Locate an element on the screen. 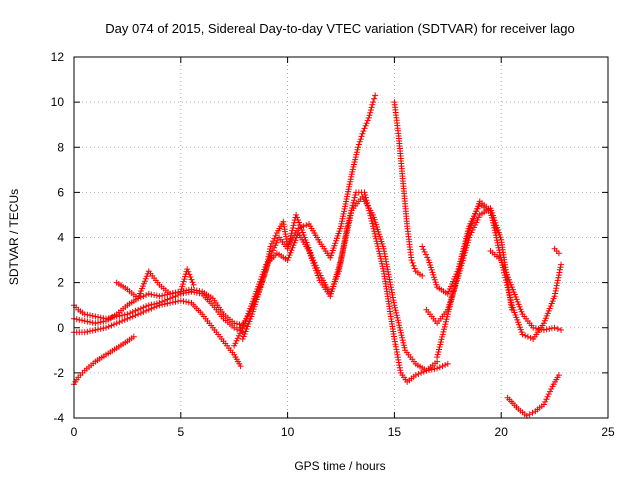 The image size is (640, 480). y-axis-label: SDTVAR / TECUs is located at coordinates (14, 237).